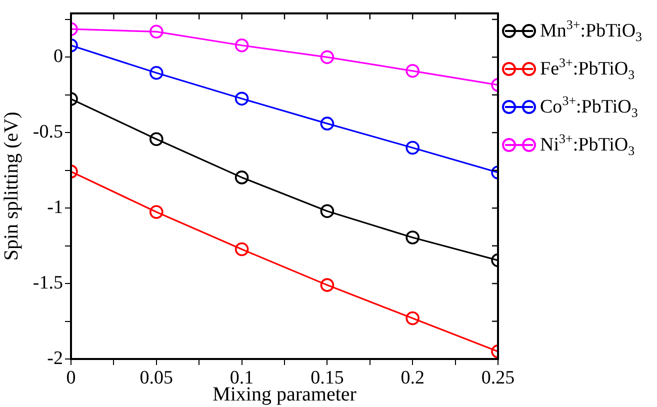 This screenshot has height=407, width=657. Describe the element at coordinates (587, 69) in the screenshot. I see `legend-label: Fe$^{3+}$:PbTiO$_{3}$` at that location.